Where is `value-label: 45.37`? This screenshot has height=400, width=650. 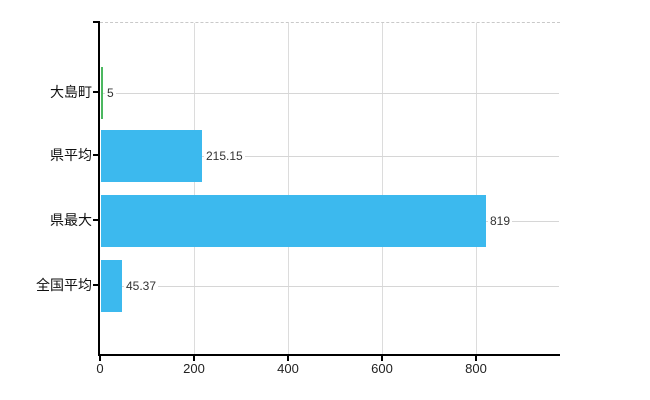
value-label: 45.37 is located at coordinates (141, 286).